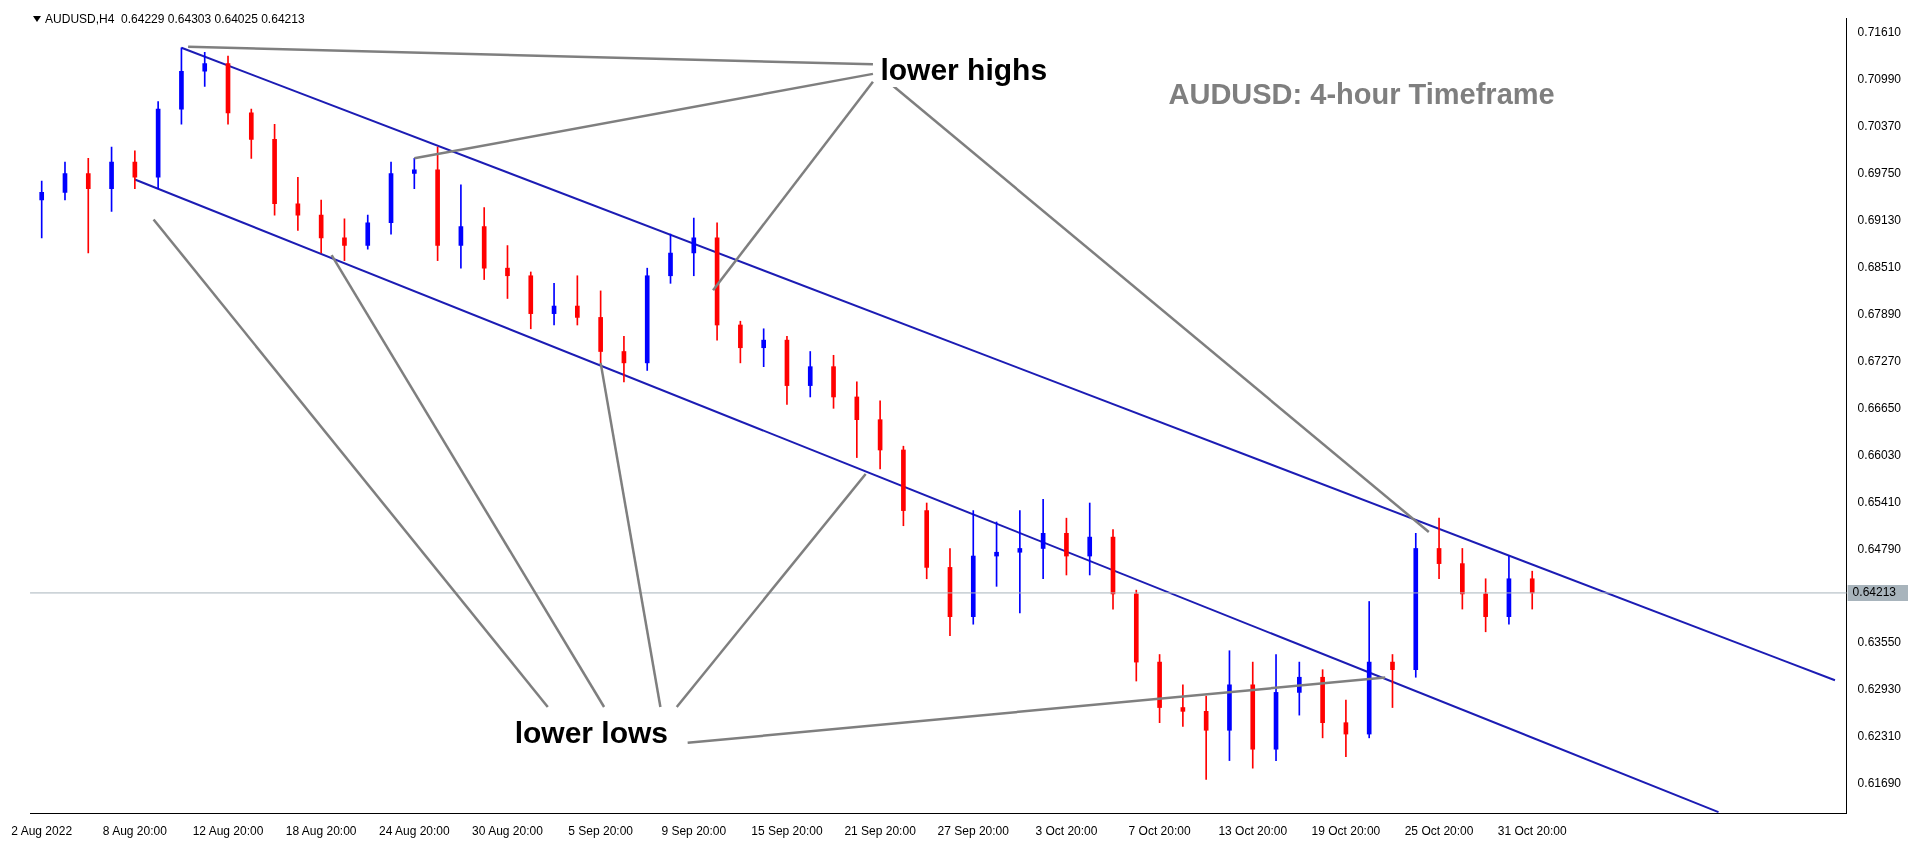  Describe the element at coordinates (973, 831) in the screenshot. I see `x-tick-label: 27 Sep 20:00` at that location.